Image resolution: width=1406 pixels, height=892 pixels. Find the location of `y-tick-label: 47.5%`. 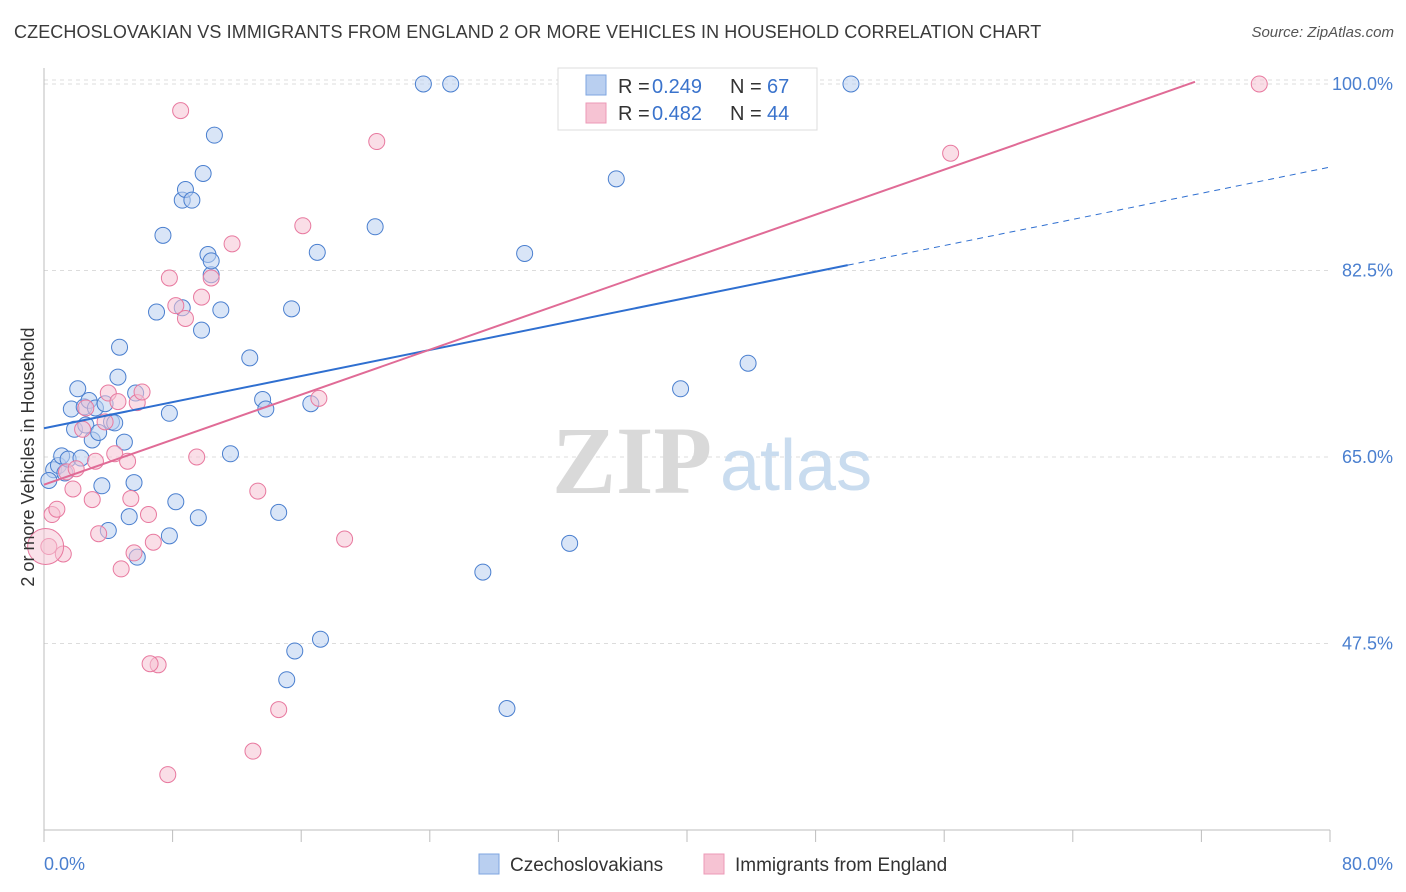

y-tick-label: 47.5% is located at coordinates (1367, 643).